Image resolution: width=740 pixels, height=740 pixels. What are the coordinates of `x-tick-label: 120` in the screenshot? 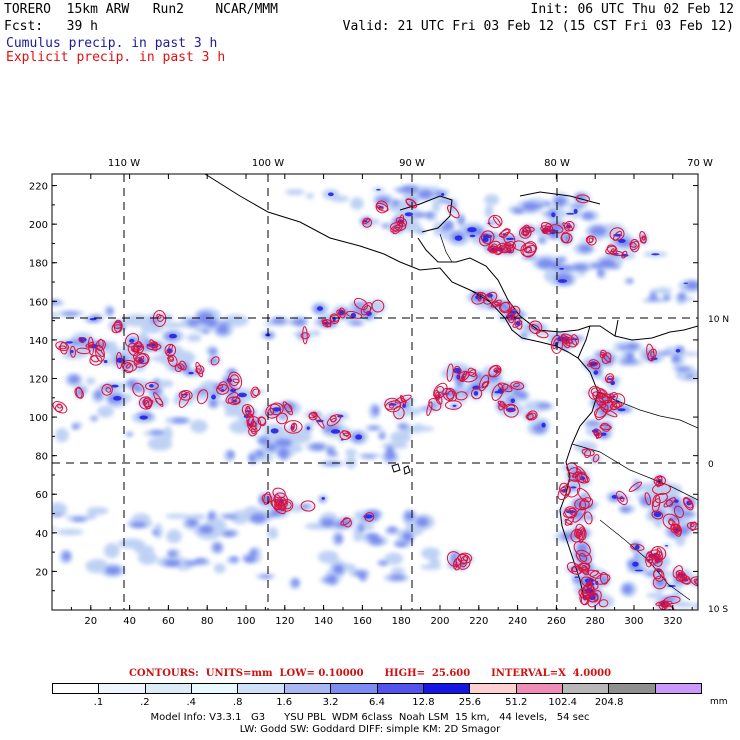 It's located at (284, 621).